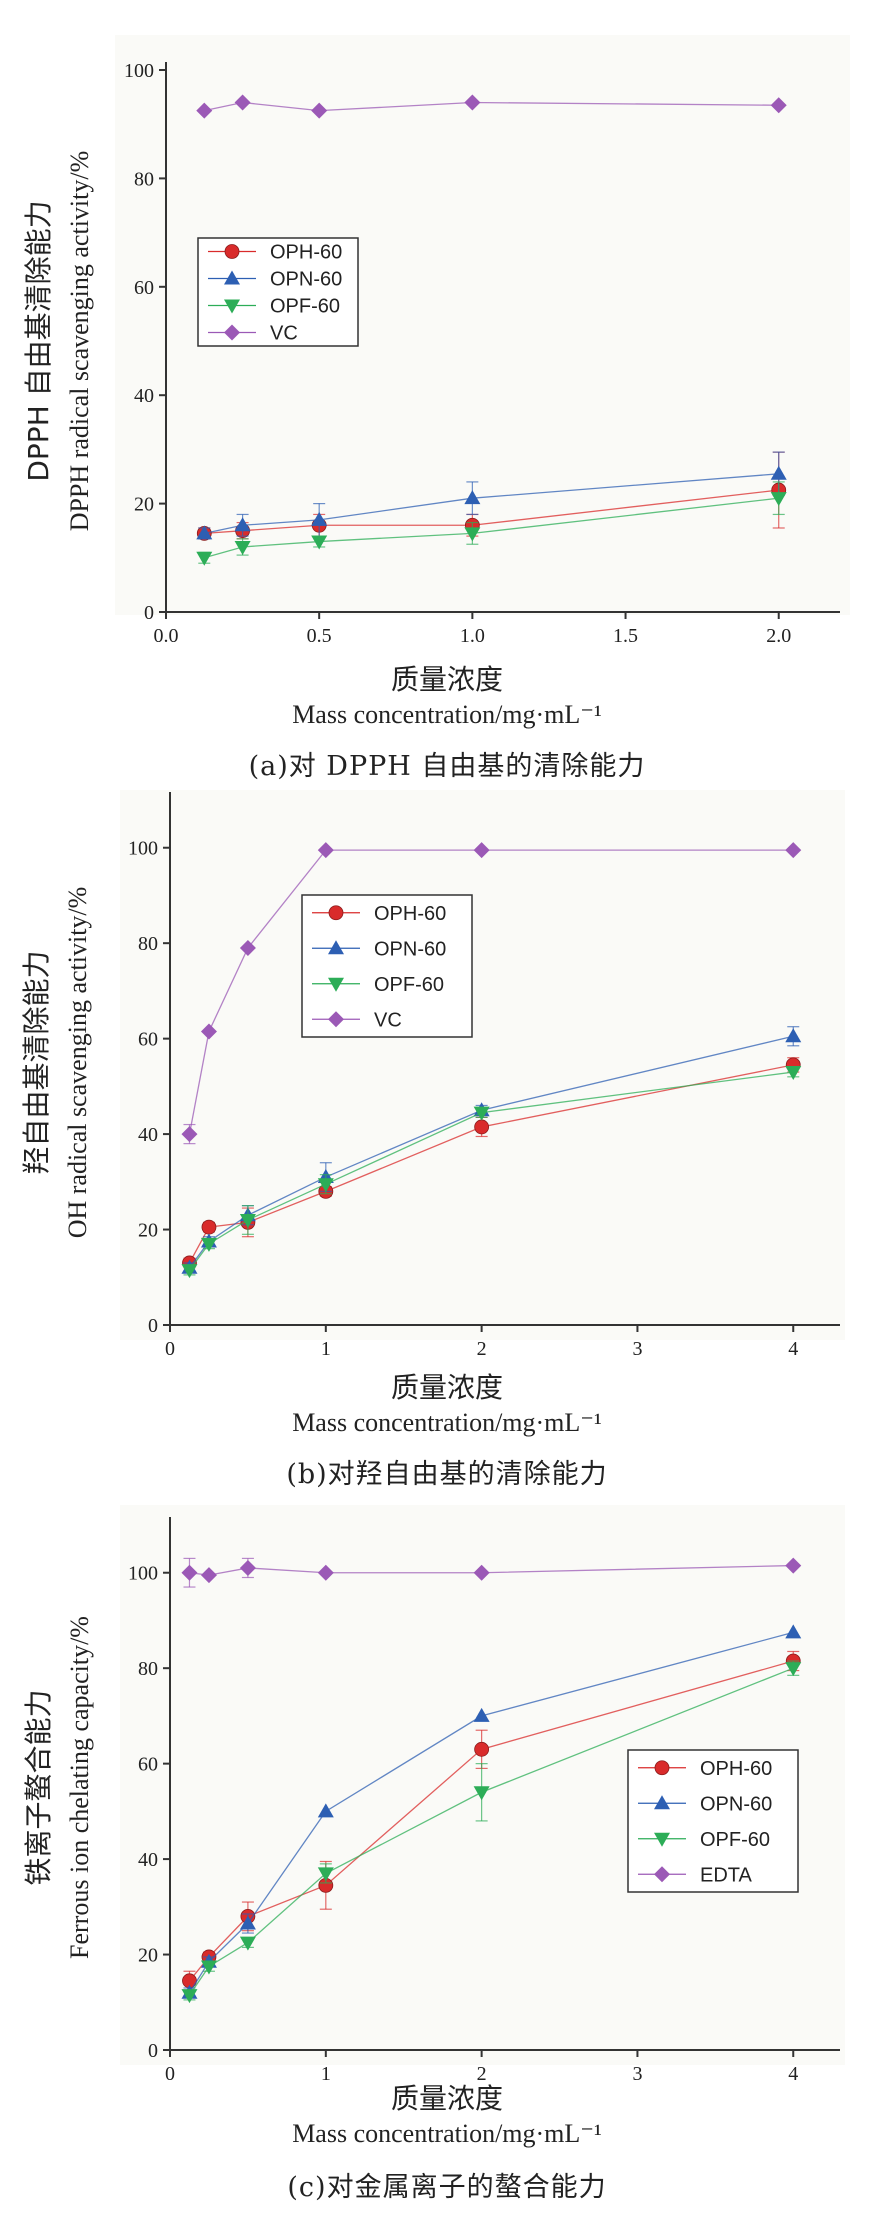 The image size is (894, 2215). I want to click on chart-b-legend-label: OPF-60, so click(409, 985).